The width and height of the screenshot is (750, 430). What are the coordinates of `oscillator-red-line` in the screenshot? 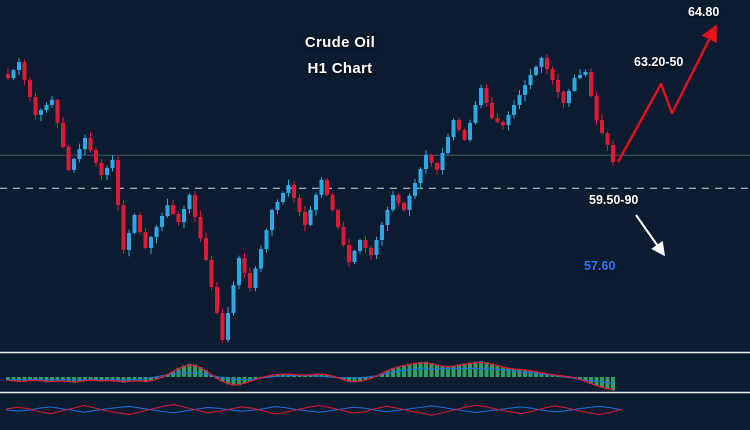 It's located at (314, 410).